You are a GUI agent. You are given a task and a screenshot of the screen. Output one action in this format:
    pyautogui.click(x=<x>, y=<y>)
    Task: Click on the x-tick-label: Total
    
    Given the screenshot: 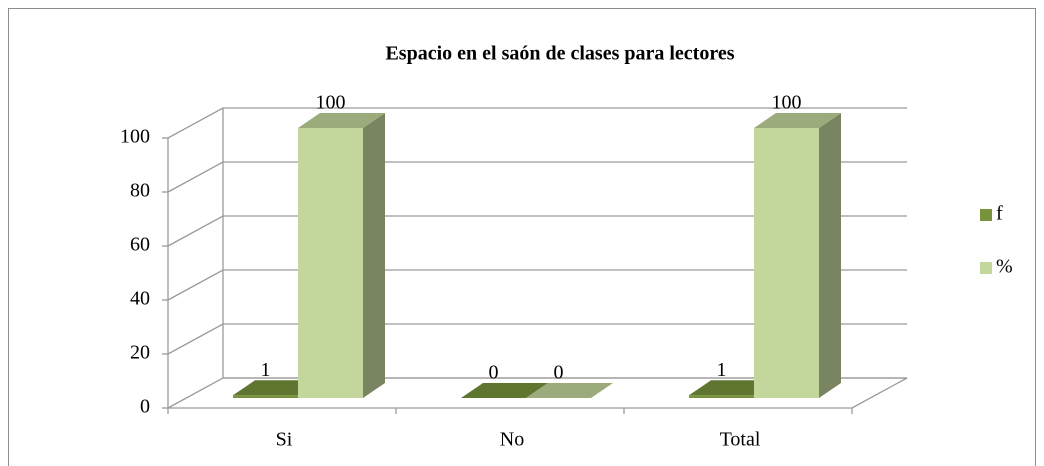 What is the action you would take?
    pyautogui.click(x=740, y=440)
    